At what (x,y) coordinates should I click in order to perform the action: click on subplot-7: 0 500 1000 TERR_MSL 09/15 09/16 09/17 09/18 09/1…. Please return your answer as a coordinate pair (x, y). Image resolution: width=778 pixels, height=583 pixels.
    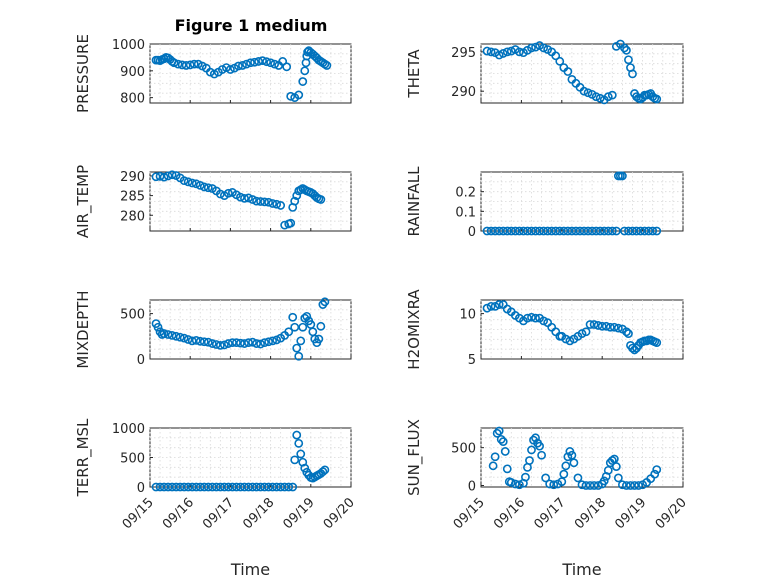
    Looking at the image, I should click on (216, 498).